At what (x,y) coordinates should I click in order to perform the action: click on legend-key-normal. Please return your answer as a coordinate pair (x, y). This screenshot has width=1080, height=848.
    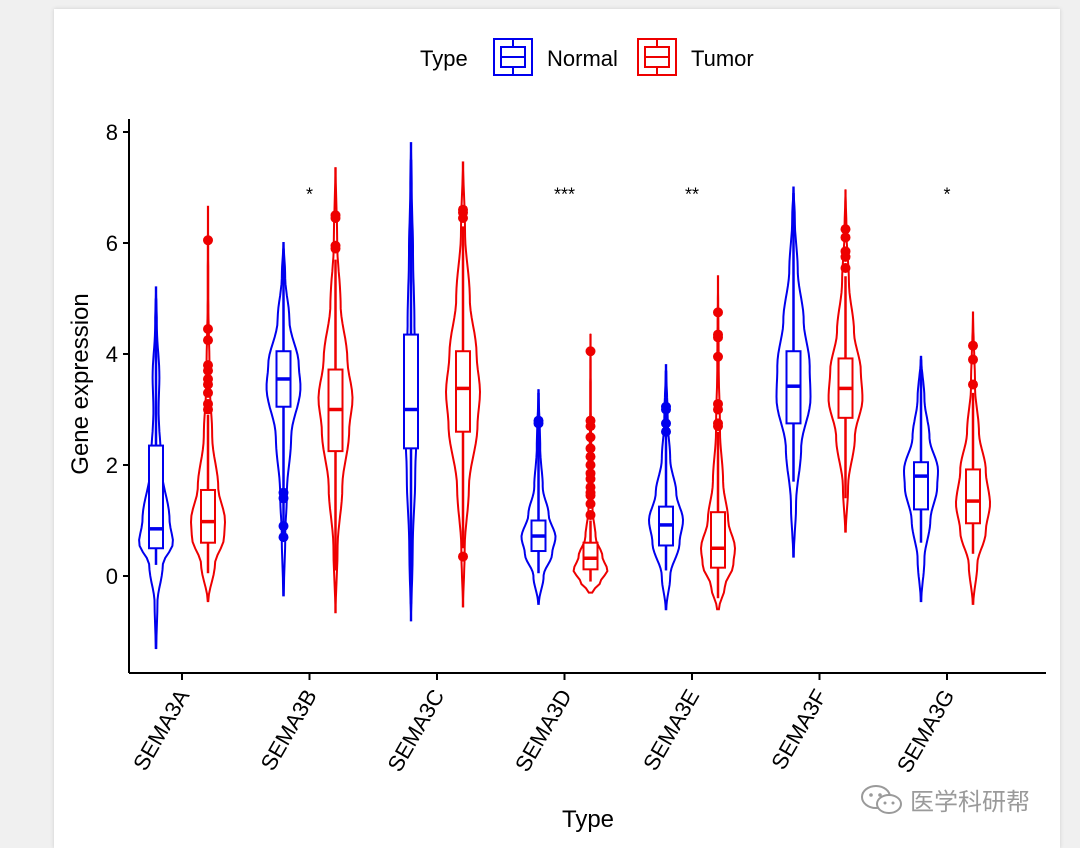
    Looking at the image, I should click on (513, 57).